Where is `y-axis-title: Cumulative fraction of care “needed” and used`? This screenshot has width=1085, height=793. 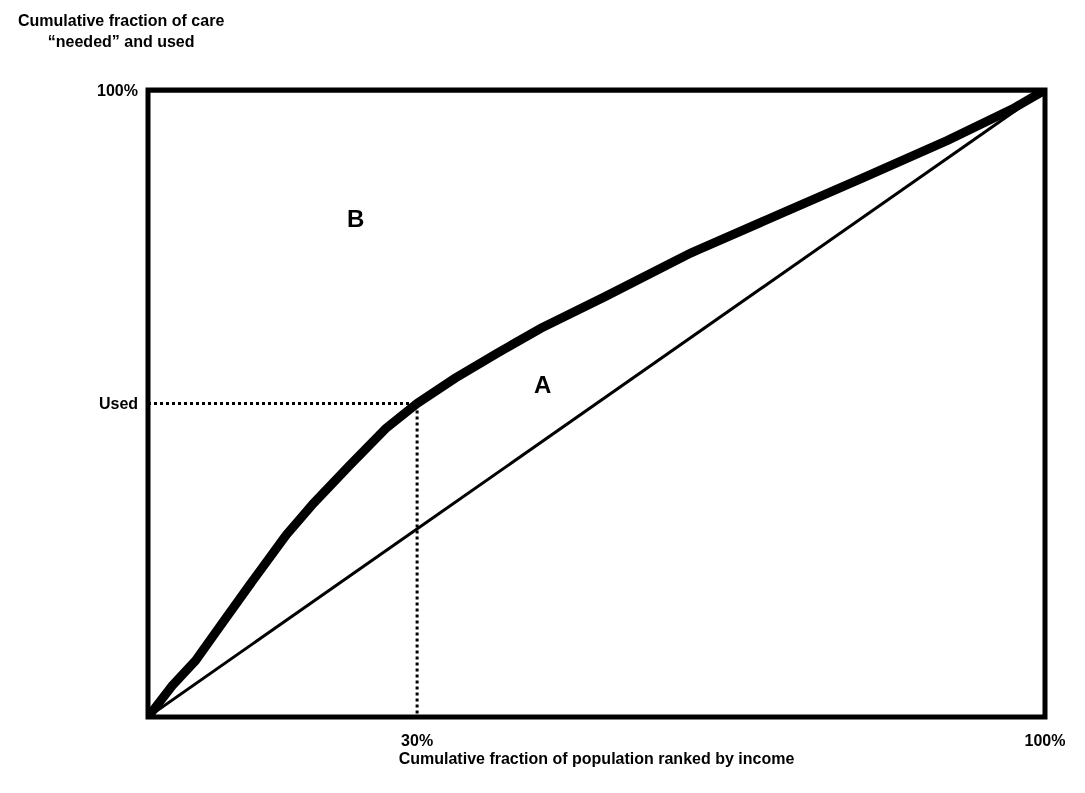
y-axis-title: Cumulative fraction of care “needed” and used is located at coordinates (121, 31).